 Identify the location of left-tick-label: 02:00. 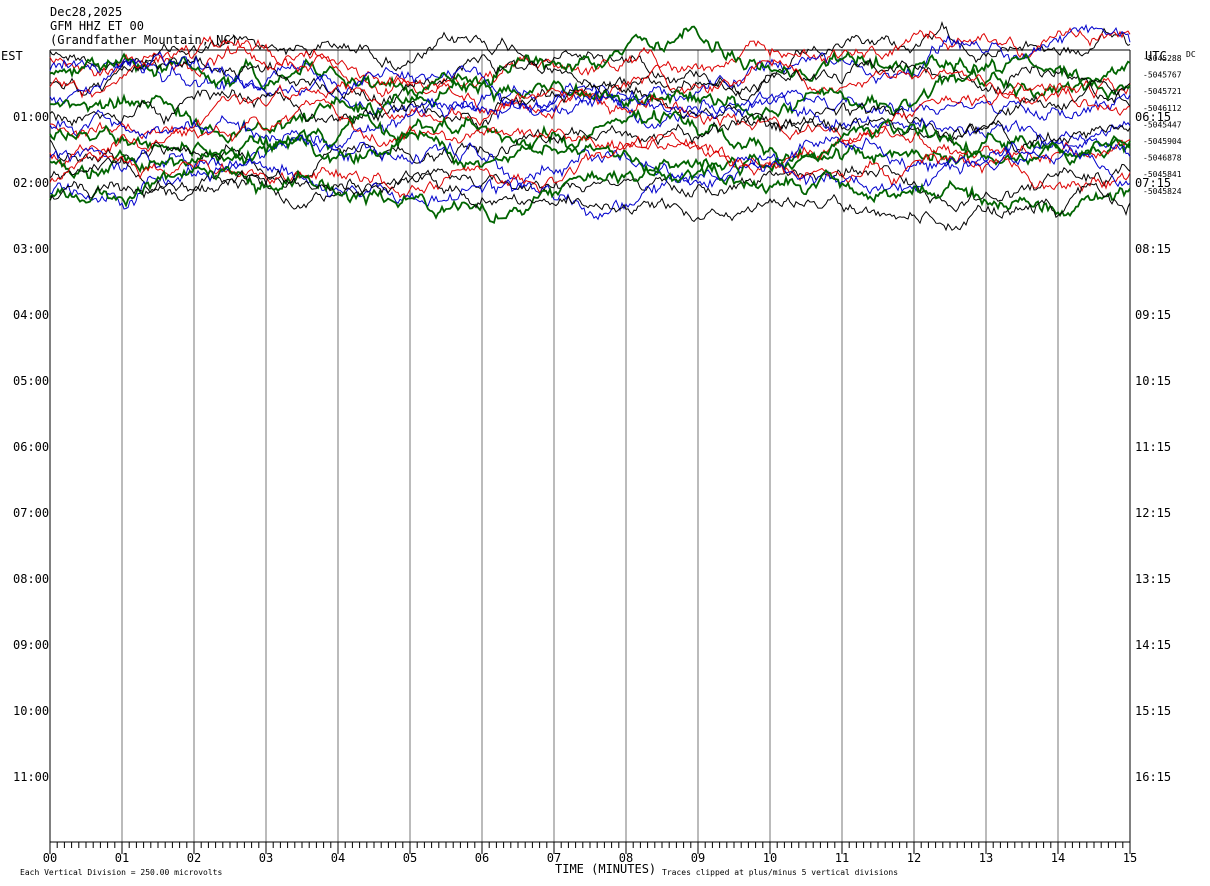
(31, 183).